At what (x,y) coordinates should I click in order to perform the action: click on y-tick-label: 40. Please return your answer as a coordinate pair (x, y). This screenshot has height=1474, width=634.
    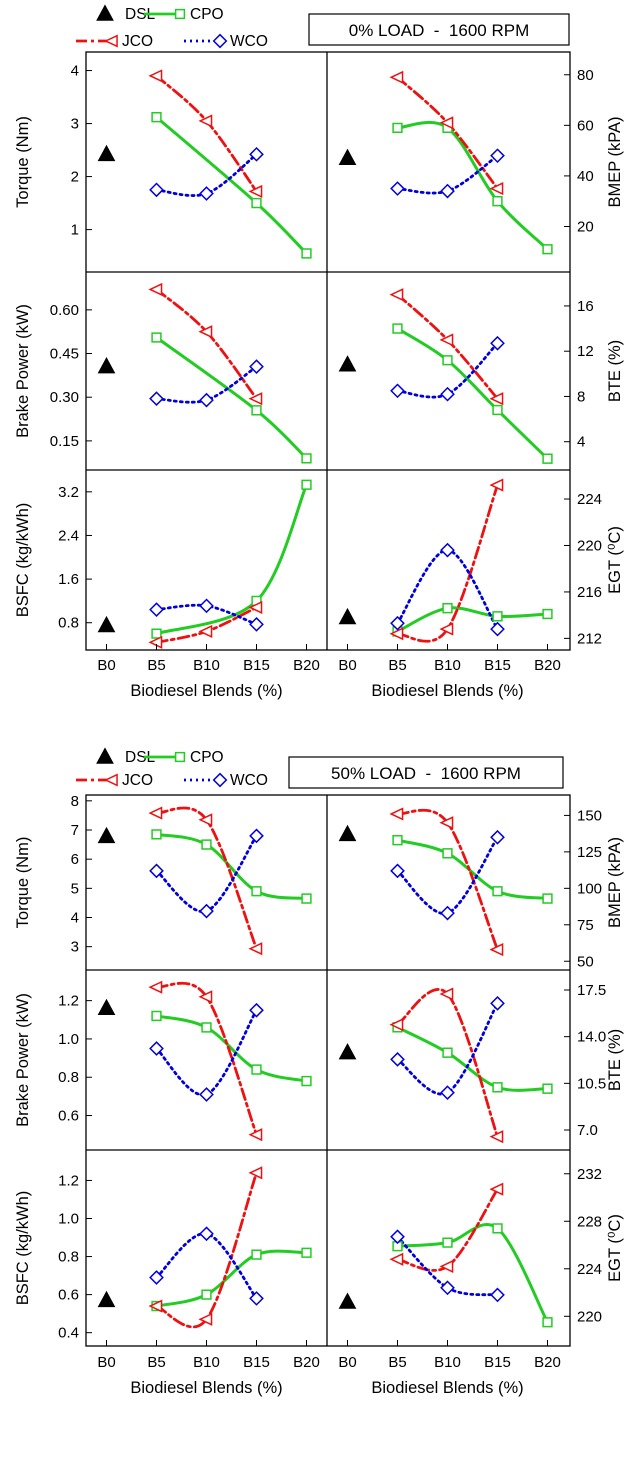
    Looking at the image, I should click on (585, 176).